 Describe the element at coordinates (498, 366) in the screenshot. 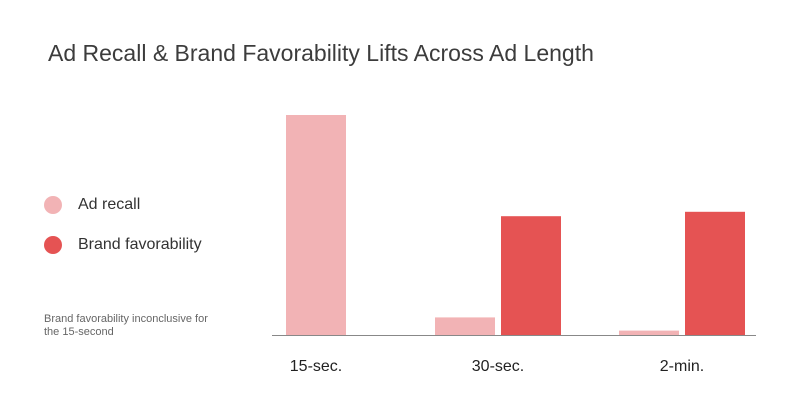

I see `x-tick-label-30-sec: 30-sec.` at that location.